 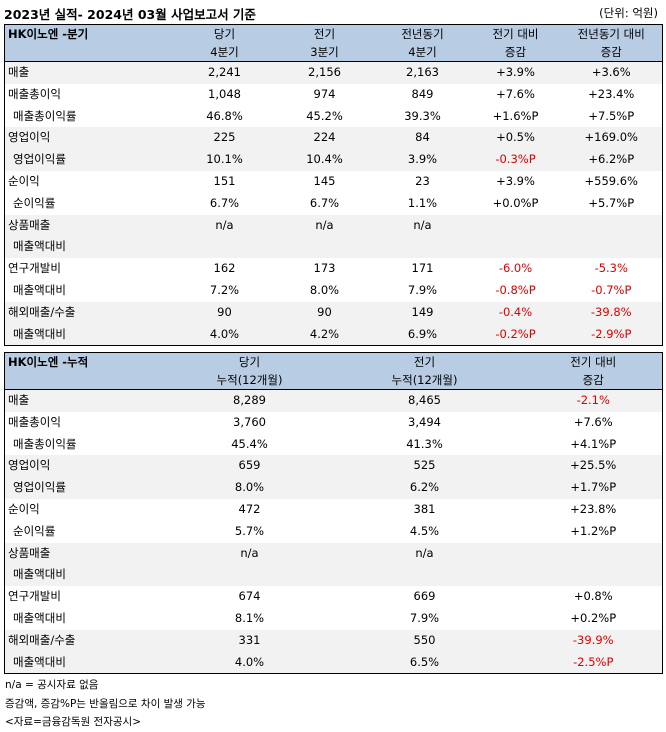 I want to click on table-row: 해외매출/수출 331 550 -39.9%, so click(x=333, y=640).